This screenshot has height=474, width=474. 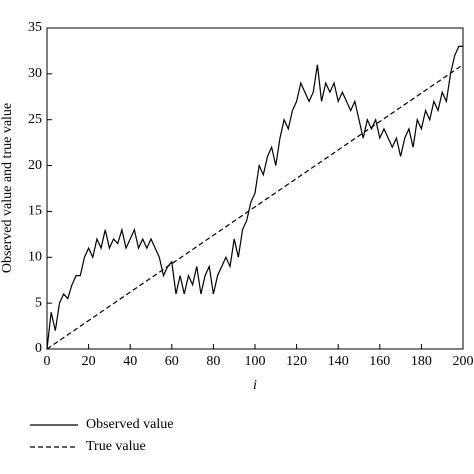 I want to click on y-tick-label: 10, so click(x=35, y=257).